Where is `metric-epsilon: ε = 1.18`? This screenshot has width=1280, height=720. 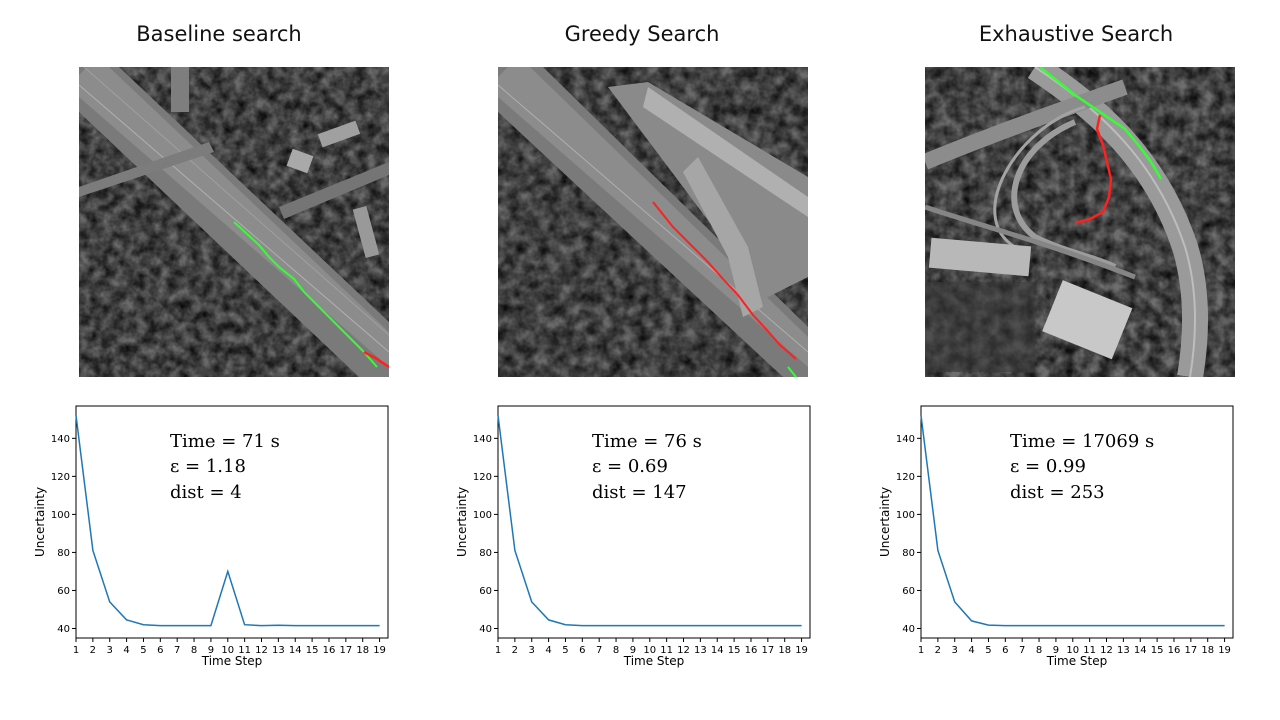 metric-epsilon: ε = 1.18 is located at coordinates (208, 466).